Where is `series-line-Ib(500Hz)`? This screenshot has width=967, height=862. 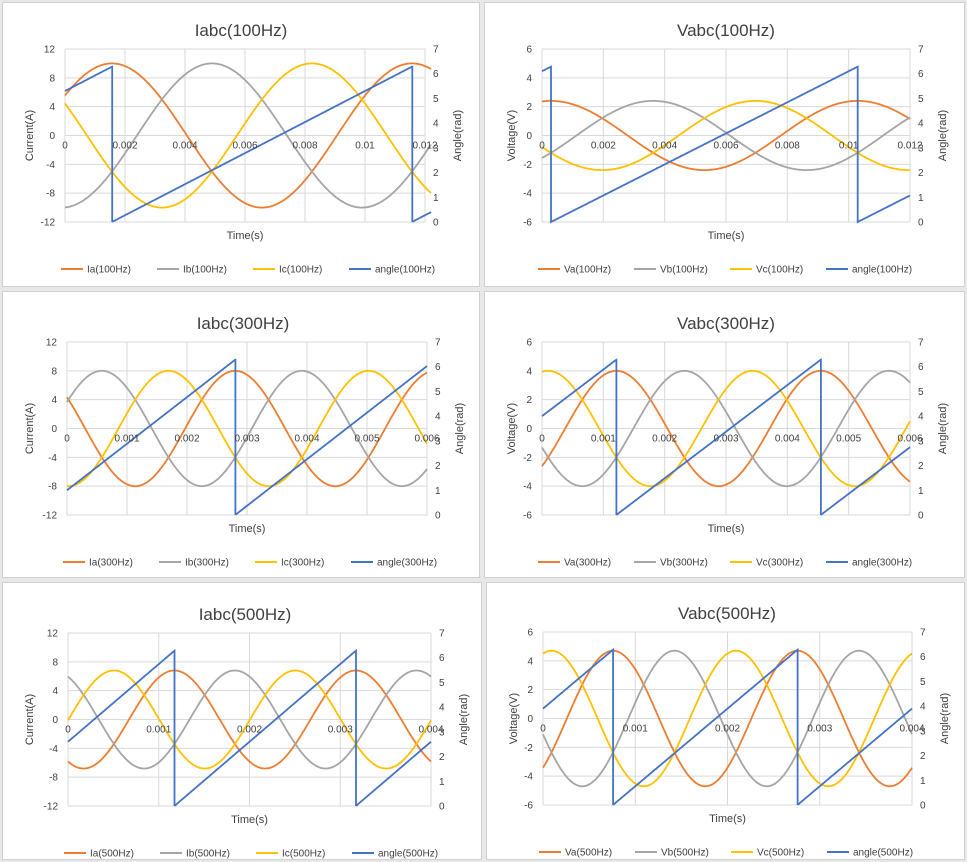
series-line-Ib(500Hz) is located at coordinates (249, 719).